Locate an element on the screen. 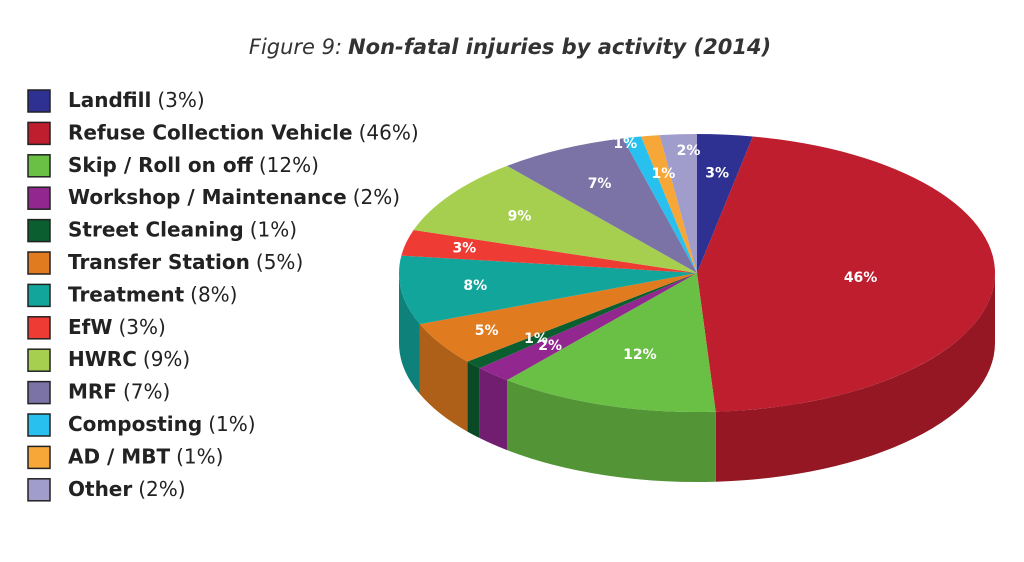  legend-value: (8%) is located at coordinates (213, 294).